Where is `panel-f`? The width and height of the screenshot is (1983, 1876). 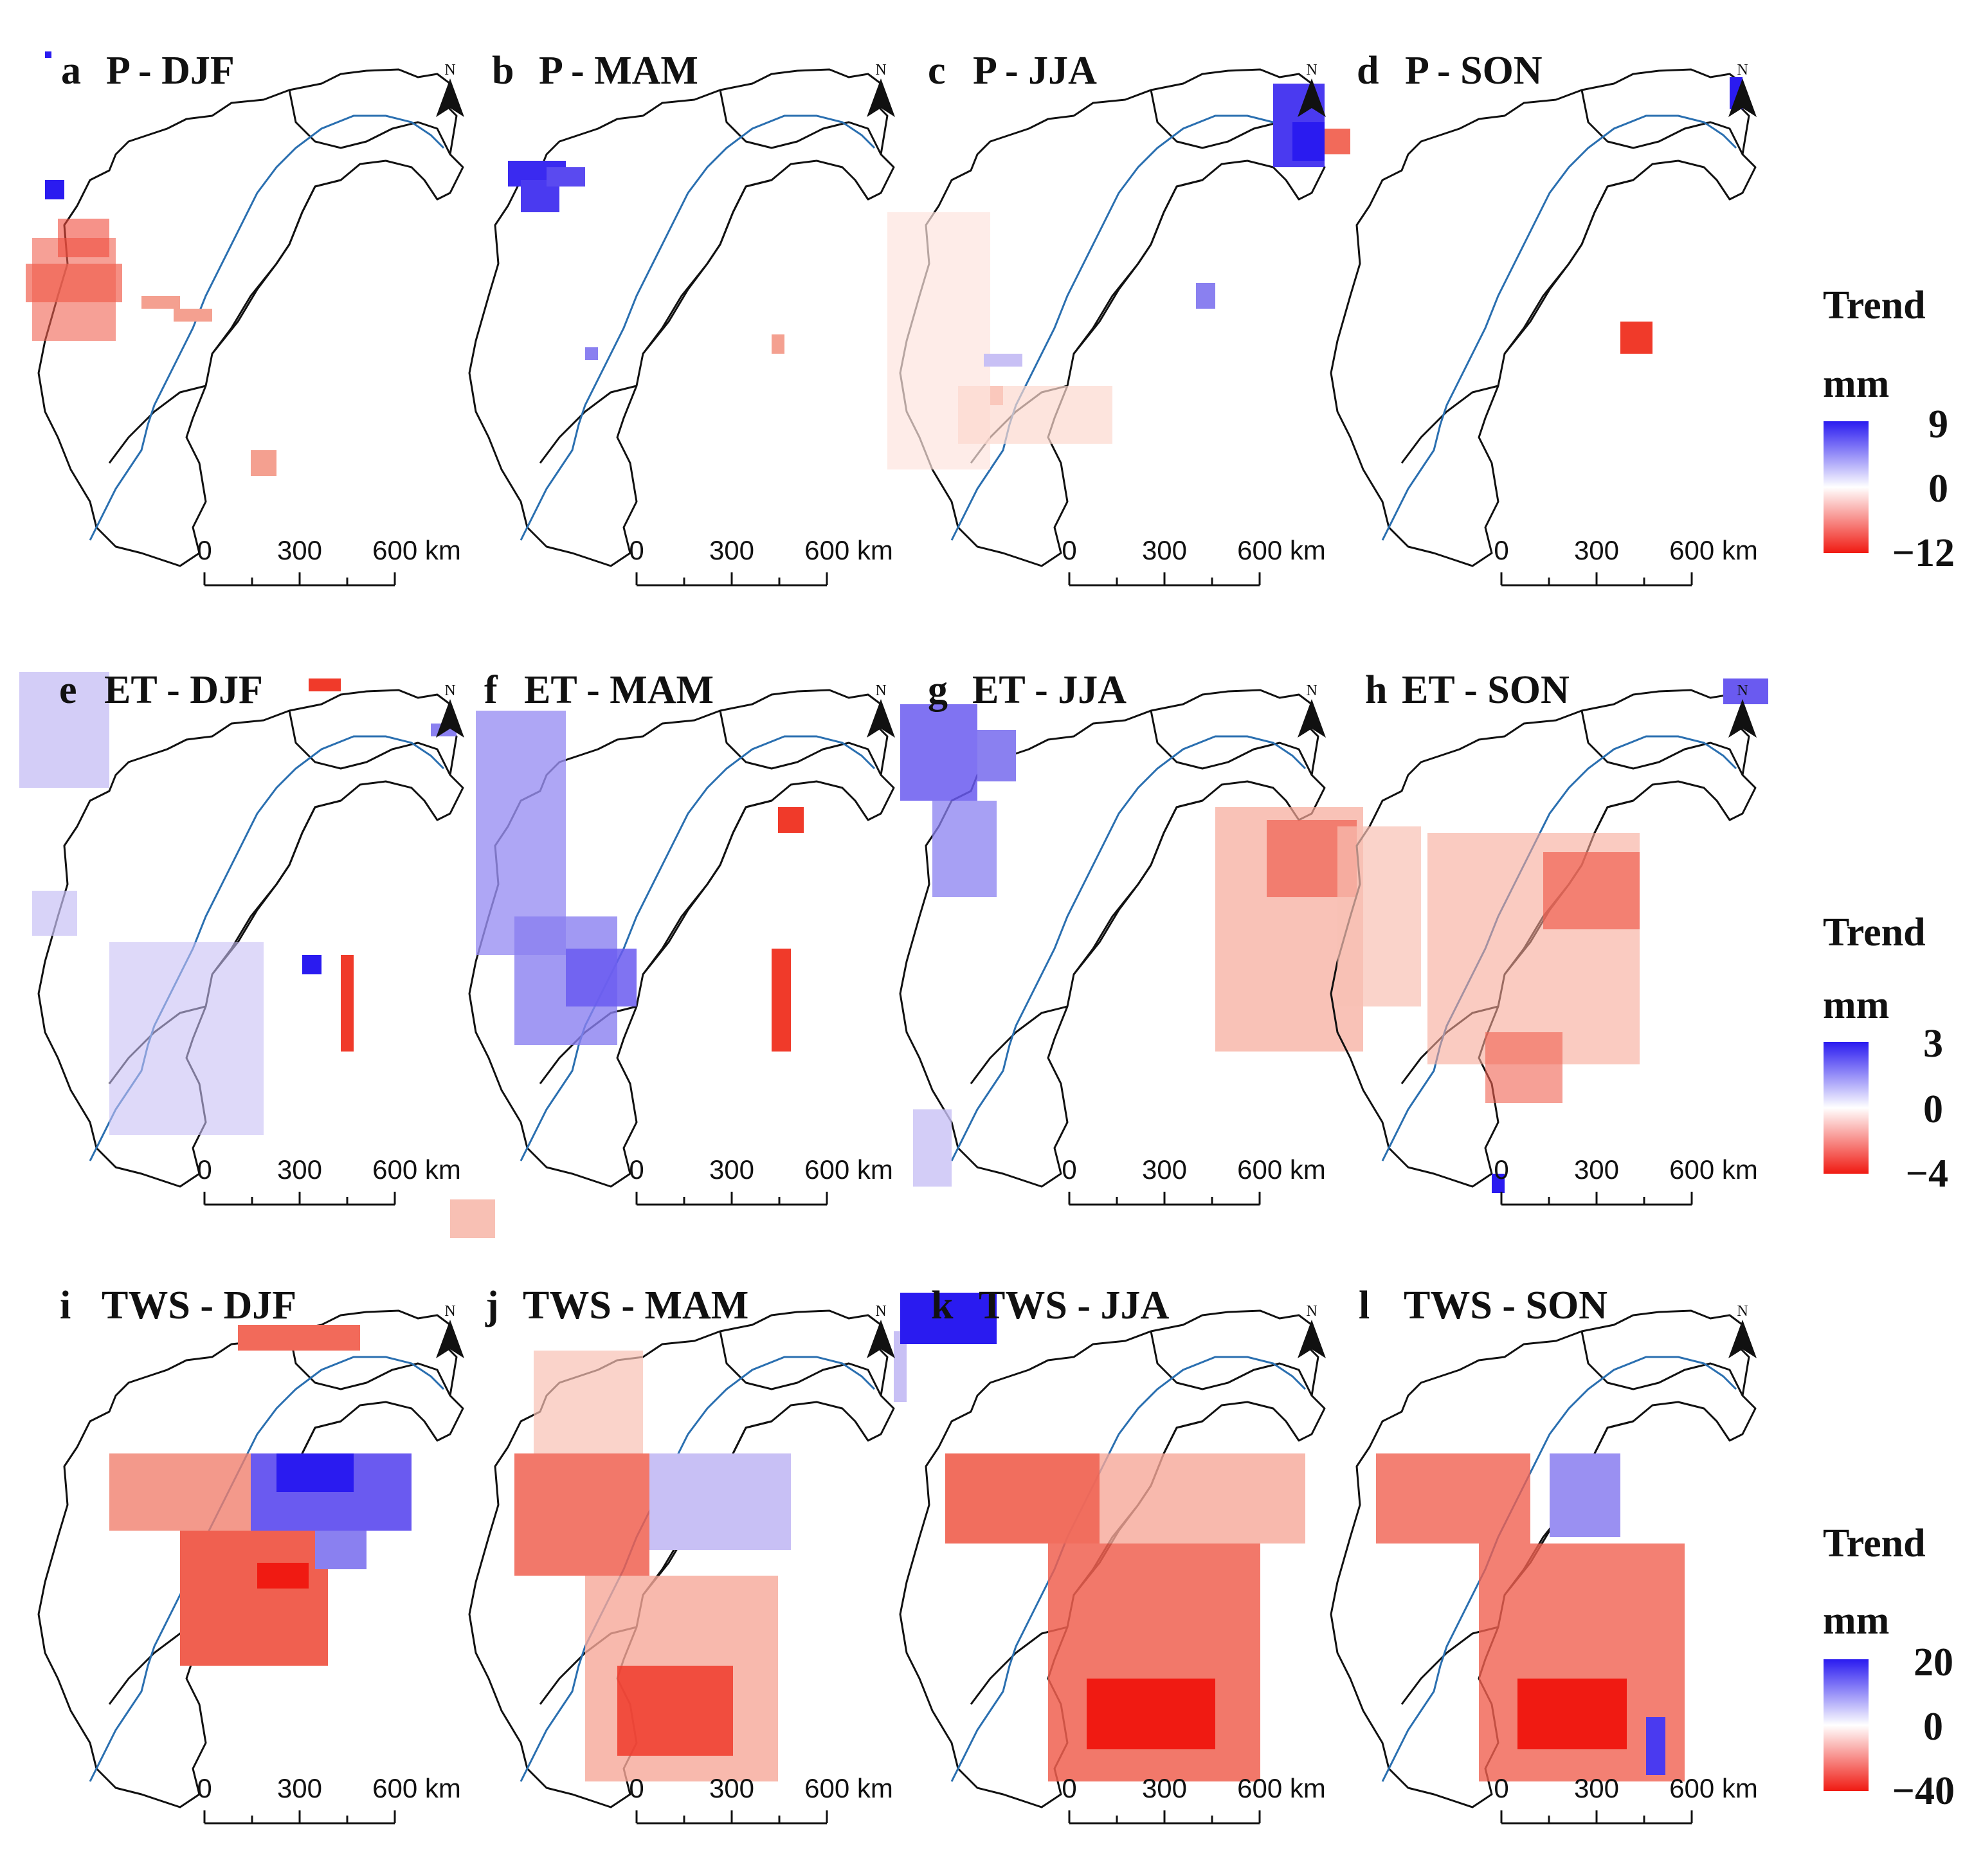 panel-f is located at coordinates (673, 960).